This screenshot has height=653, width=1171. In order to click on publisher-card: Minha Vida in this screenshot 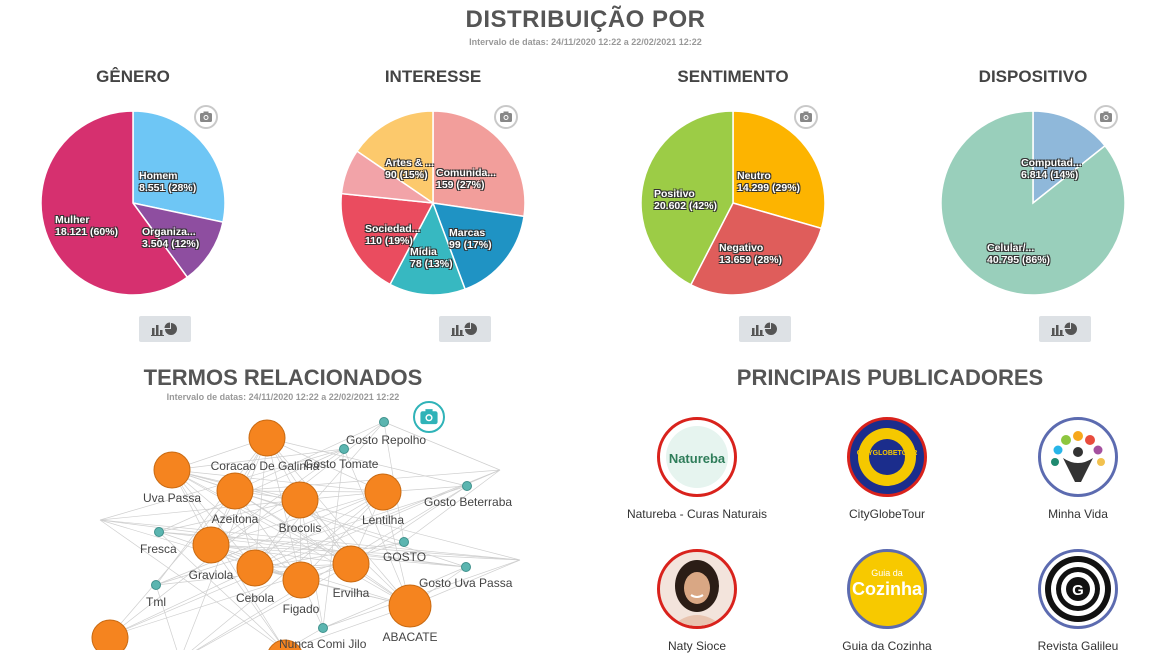, I will do `click(1078, 469)`.